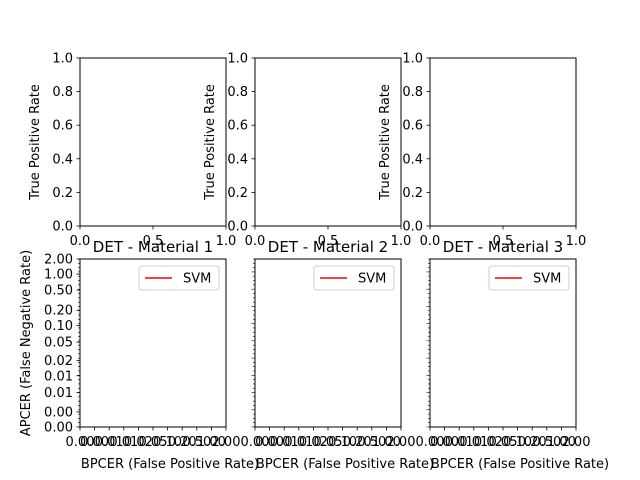 The height and width of the screenshot is (480, 640). Describe the element at coordinates (58, 343) in the screenshot. I see `y-tick-label: 0.05` at that location.